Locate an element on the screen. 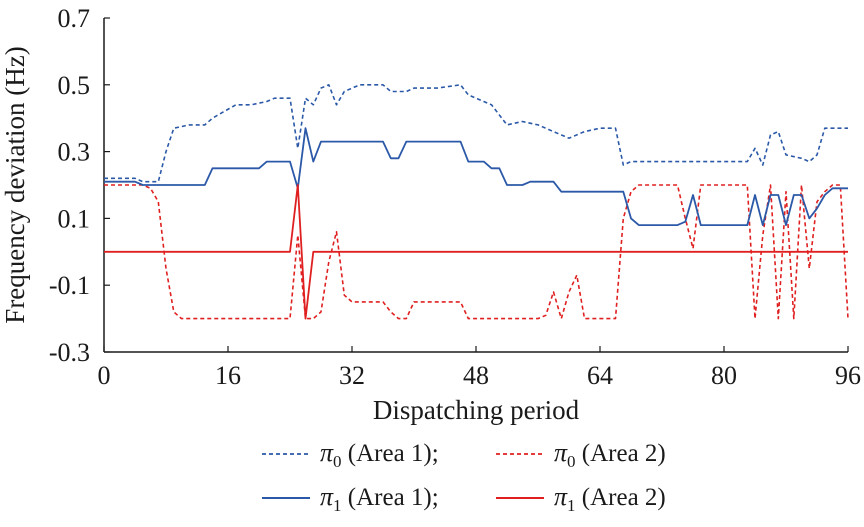  x-tick-label: 80 is located at coordinates (724, 375).